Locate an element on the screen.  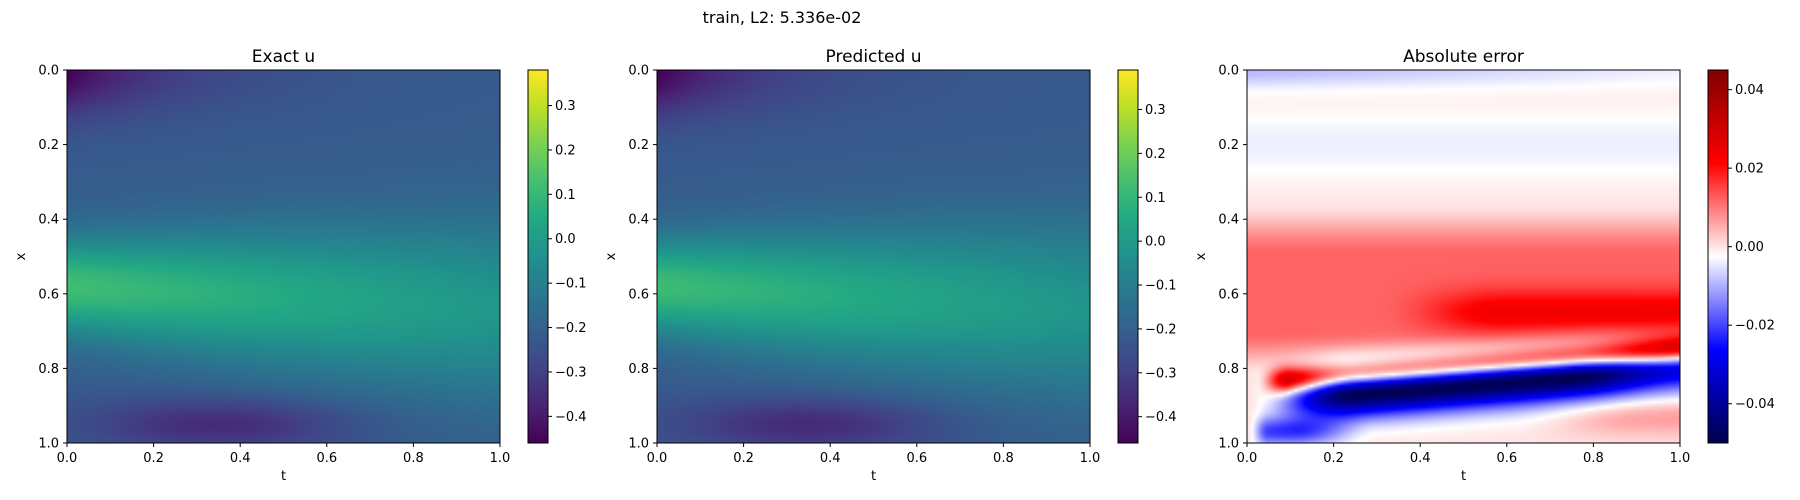
colorbar-tick-label: −0.02 is located at coordinates (1755, 326).